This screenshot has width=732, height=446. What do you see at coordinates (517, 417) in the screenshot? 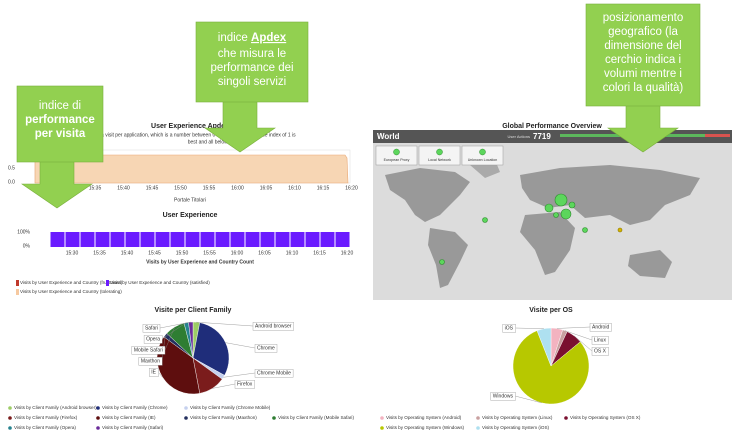
I see `legend-label: Visits by Operating System (Linux)` at bounding box center [517, 417].